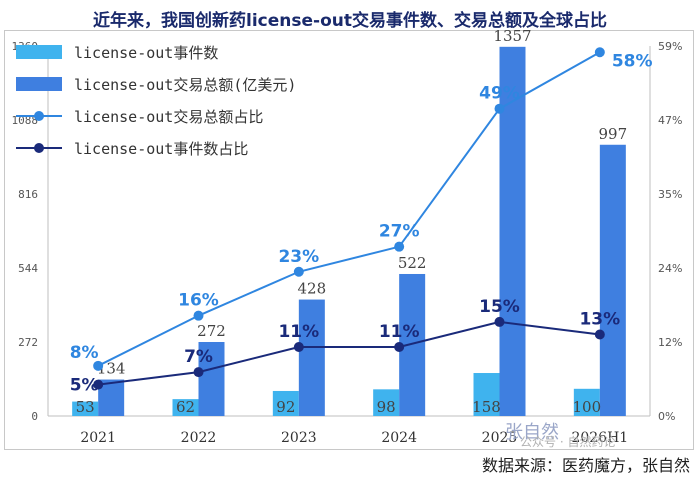  Describe the element at coordinates (512, 36) in the screenshot. I see `bar-data-label: 1357` at that location.